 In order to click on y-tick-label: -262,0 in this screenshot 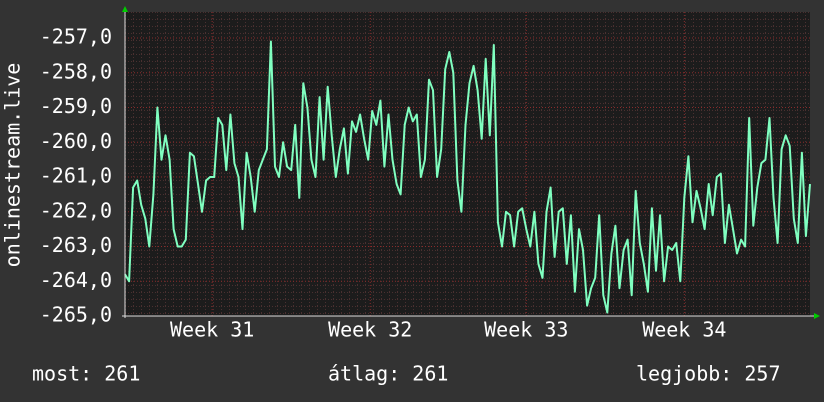, I will do `click(76, 210)`.